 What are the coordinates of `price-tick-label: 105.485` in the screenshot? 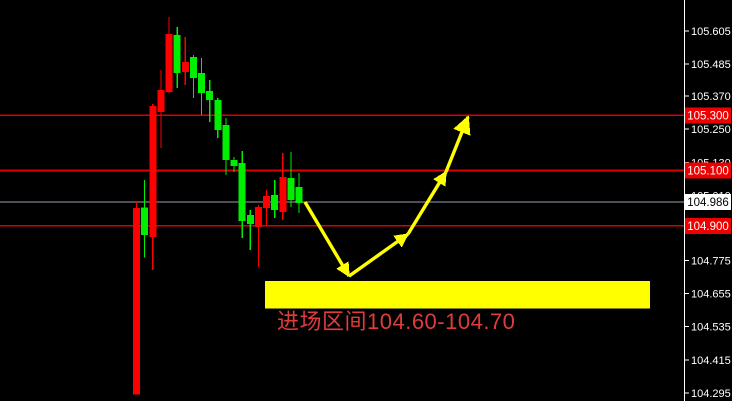 It's located at (711, 65).